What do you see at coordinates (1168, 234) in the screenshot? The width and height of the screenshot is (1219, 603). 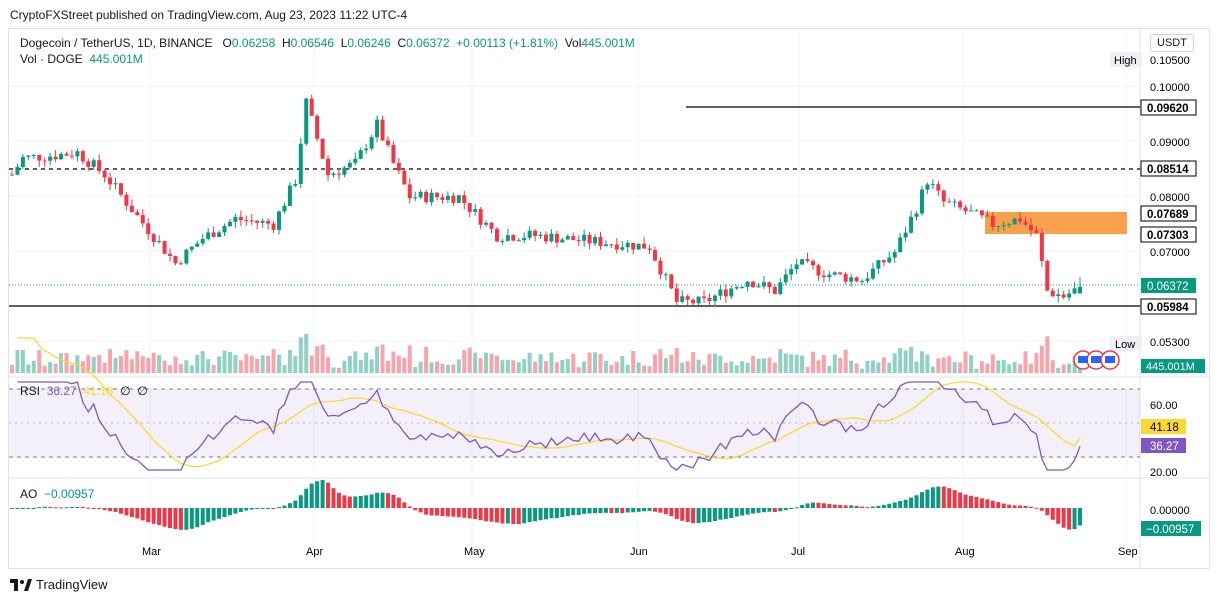 I see `level-badge-07303: 0.07303` at bounding box center [1168, 234].